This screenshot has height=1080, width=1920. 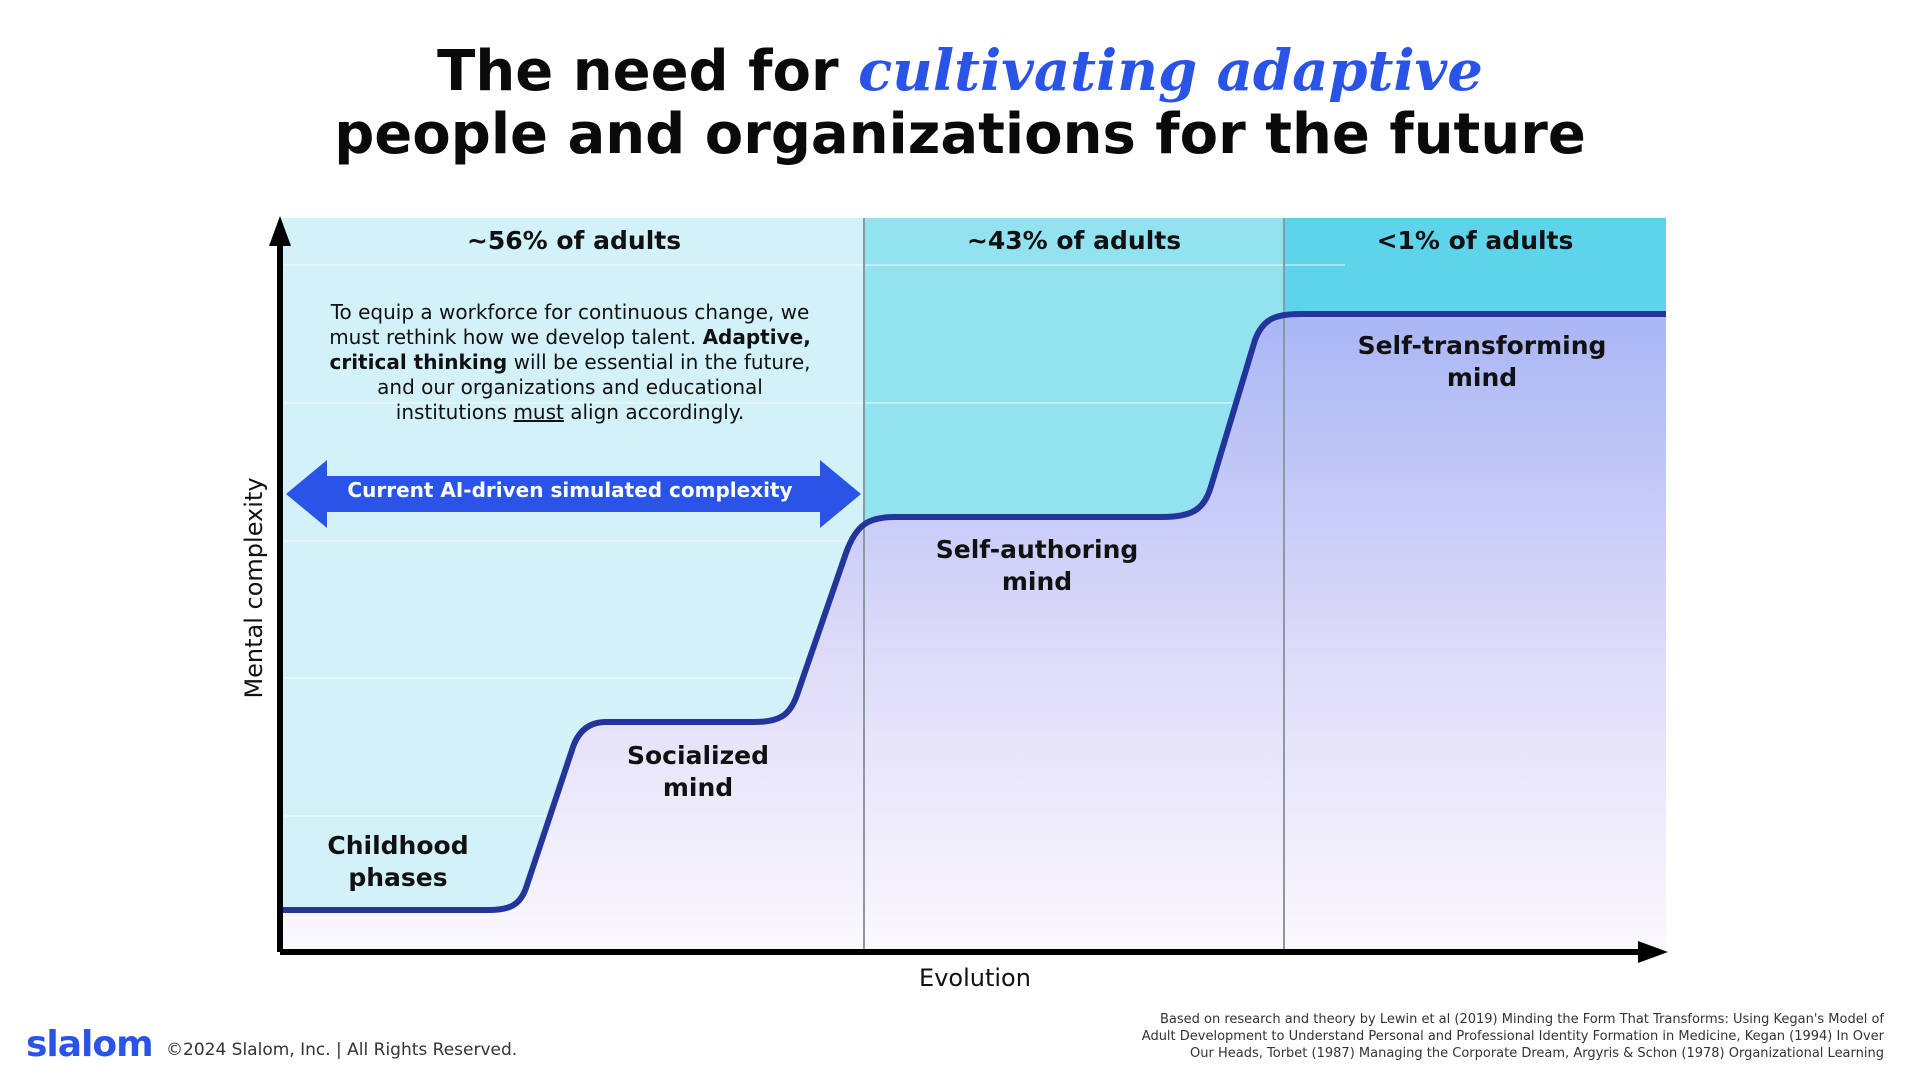 I want to click on stage-label-self-transforming: Self-transforming mind, so click(x=1482, y=362).